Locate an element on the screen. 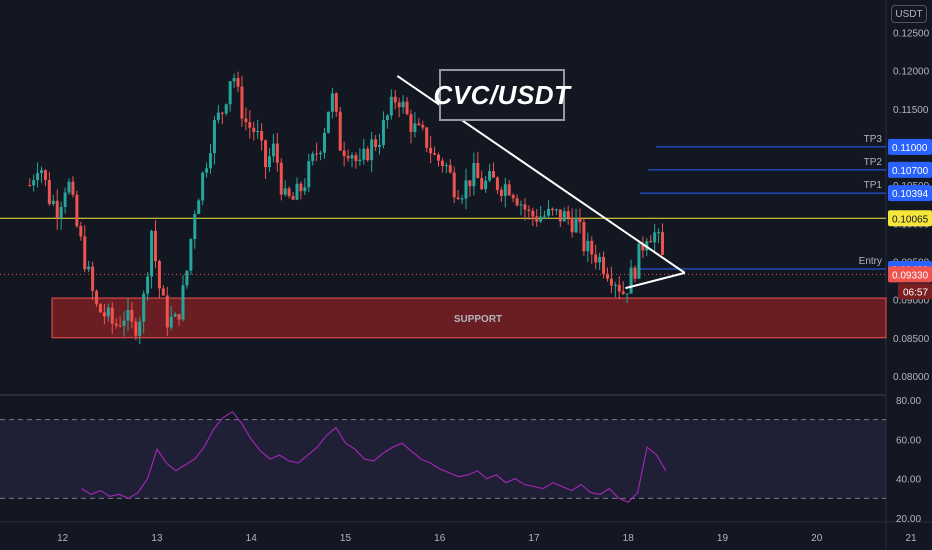  time-tick-label: 18 is located at coordinates (629, 538).